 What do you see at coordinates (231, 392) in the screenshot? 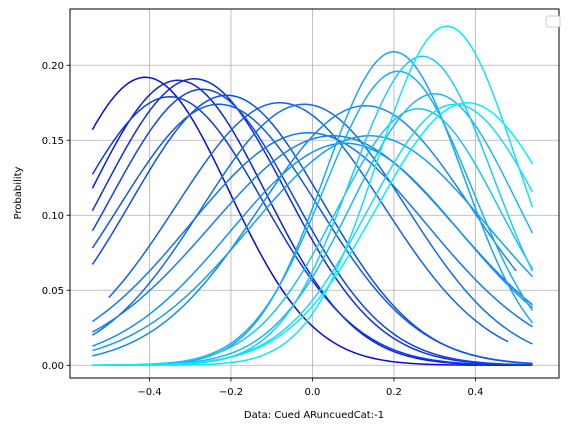
I see `x-tick-label: −0.2` at bounding box center [231, 392].